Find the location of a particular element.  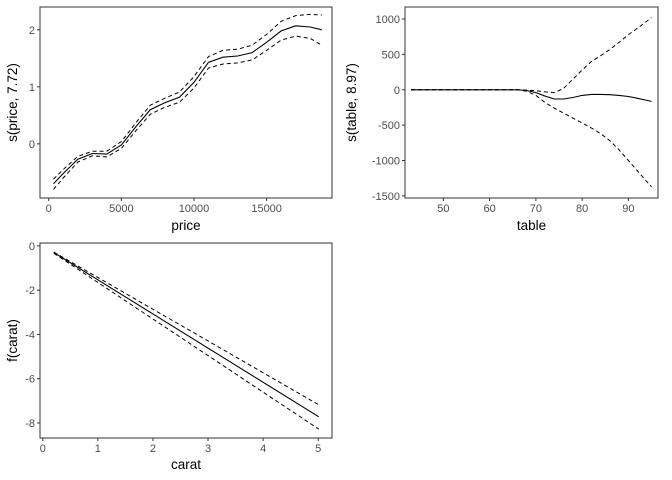

x-axis-title: carat is located at coordinates (186, 464).